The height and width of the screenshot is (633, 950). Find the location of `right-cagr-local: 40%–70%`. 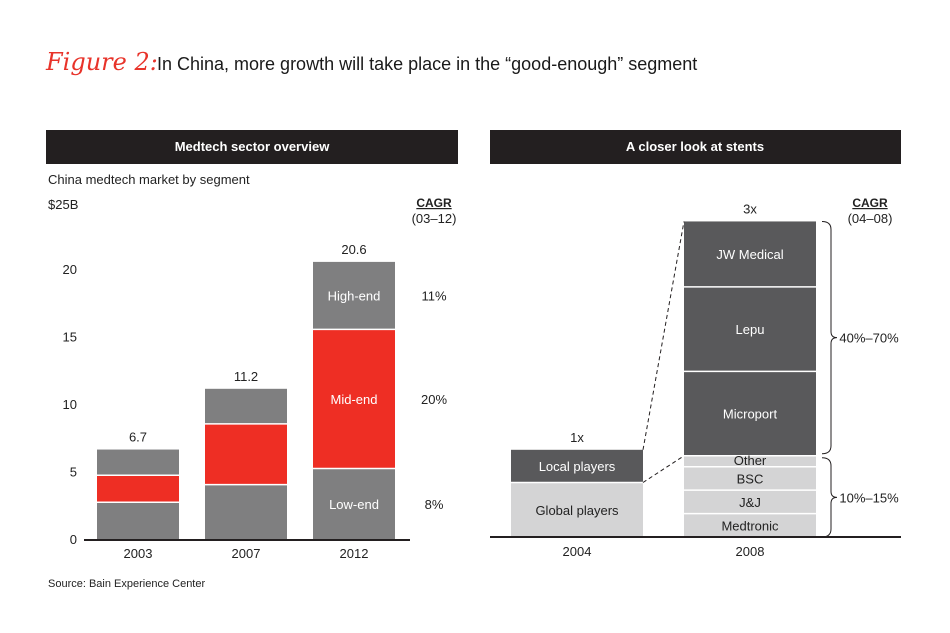

right-cagr-local: 40%–70% is located at coordinates (869, 338).